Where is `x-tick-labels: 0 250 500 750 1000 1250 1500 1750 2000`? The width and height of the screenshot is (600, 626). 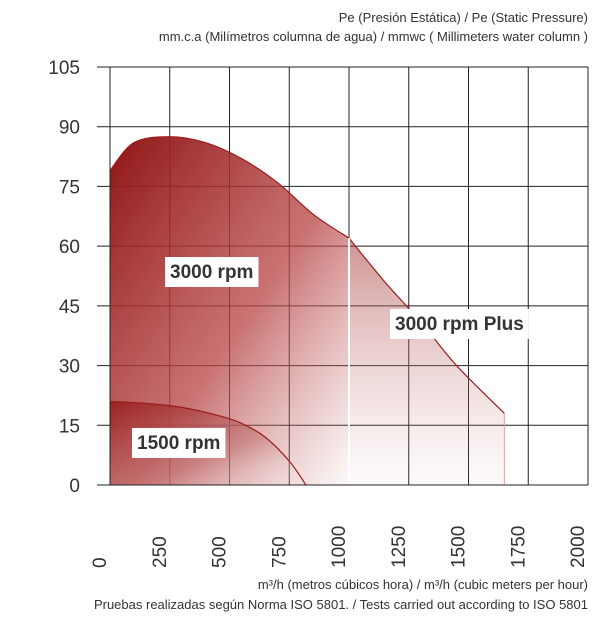 x-tick-labels: 0 250 500 750 1000 1250 1500 1750 2000 is located at coordinates (339, 547).